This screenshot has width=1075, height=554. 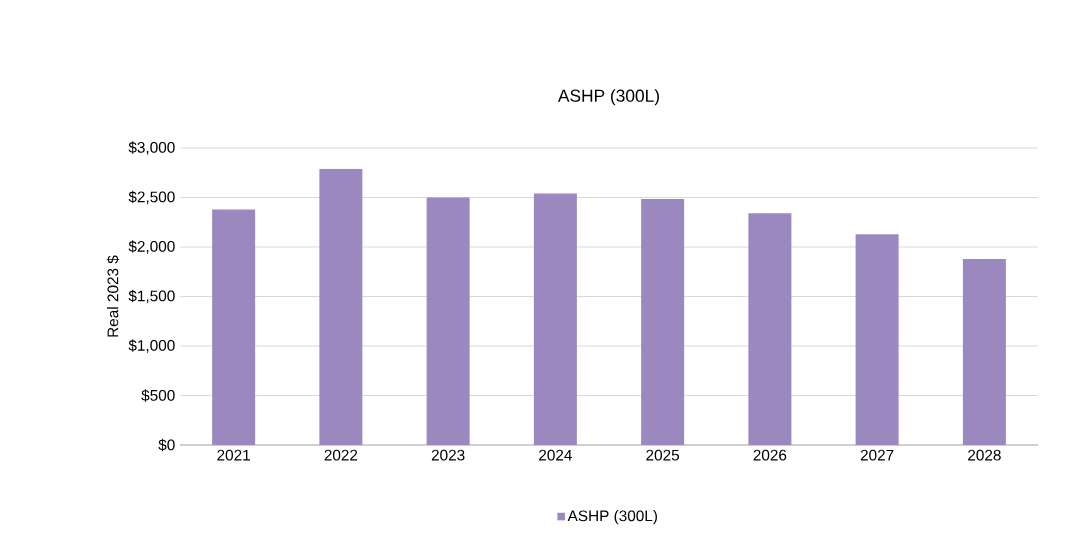 What do you see at coordinates (612, 517) in the screenshot?
I see `legend-label: ASHP (300L)` at bounding box center [612, 517].